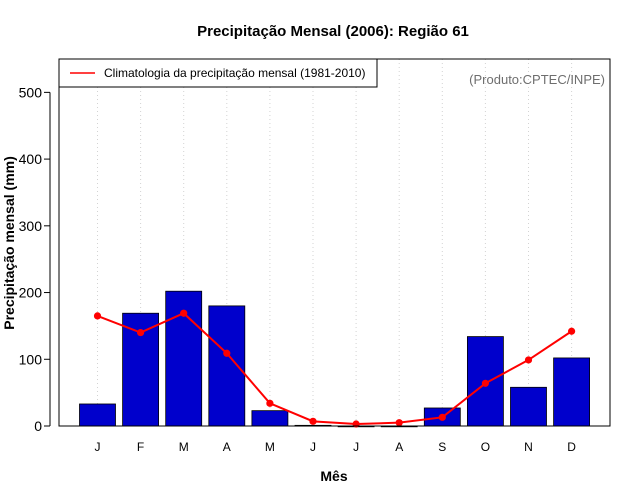 The height and width of the screenshot is (500, 640). Describe the element at coordinates (537, 79) in the screenshot. I see `credit-annotation: (Produto:CPTEC/INPE)` at that location.